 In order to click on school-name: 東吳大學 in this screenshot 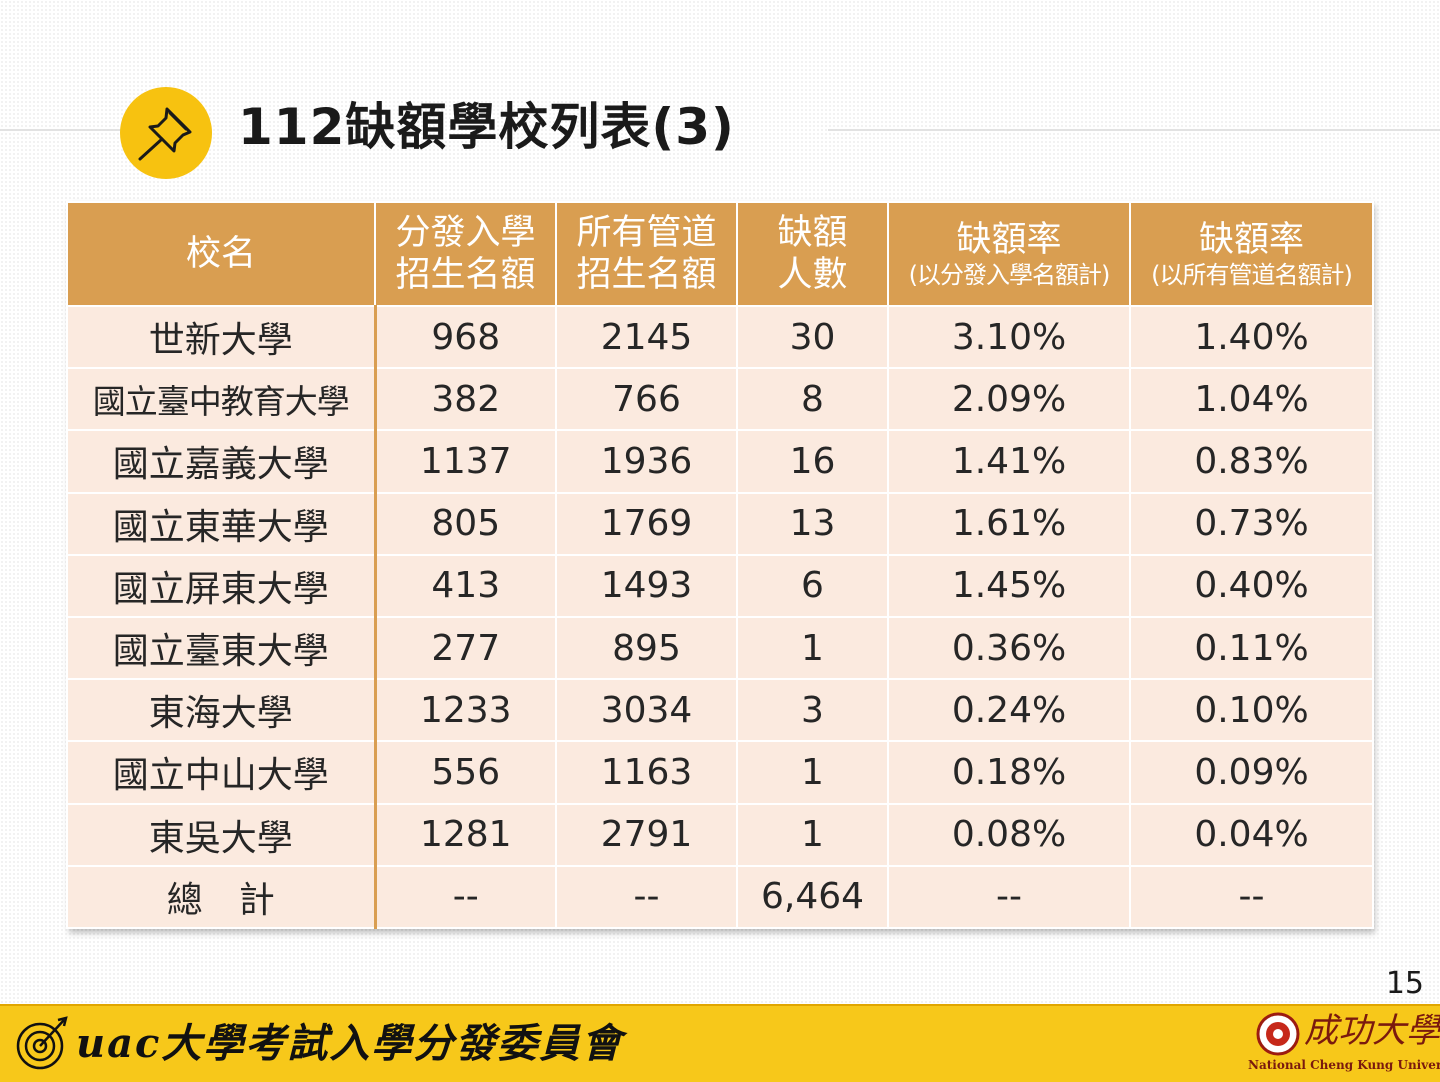, I will do `click(221, 834)`.